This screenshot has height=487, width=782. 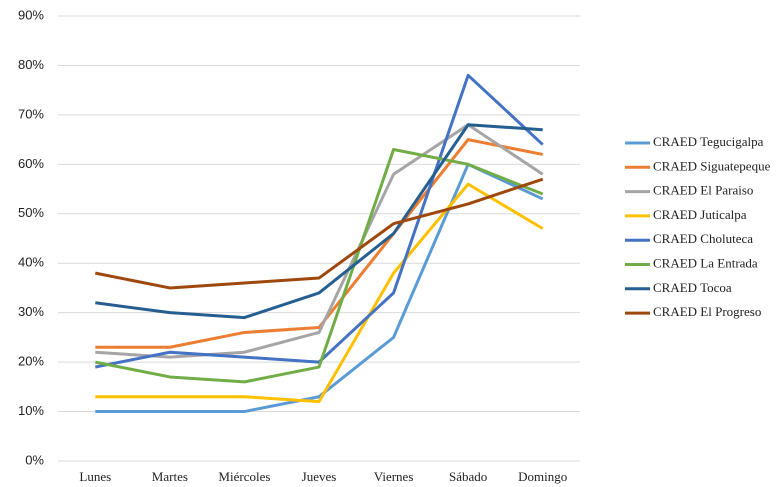 I want to click on x-tick-label: Viernes, so click(x=394, y=476).